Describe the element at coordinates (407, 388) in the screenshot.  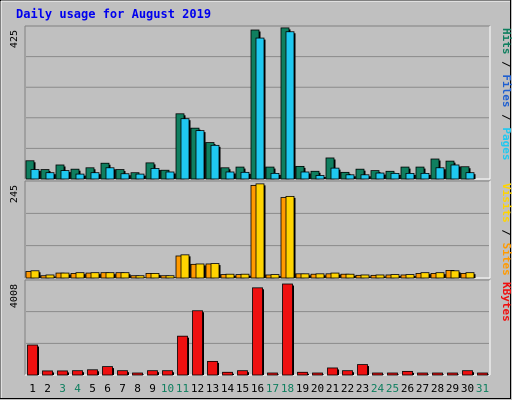
I see `day-label-26: 26` at that location.